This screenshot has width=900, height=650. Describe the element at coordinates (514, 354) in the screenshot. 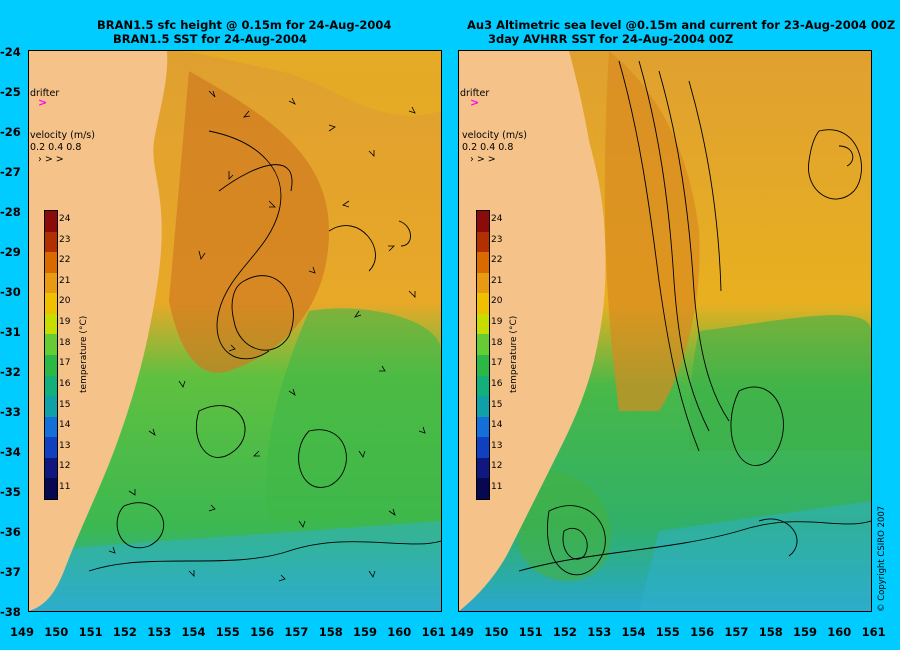

I see `right-colorbar-title: temperature (°C)` at that location.